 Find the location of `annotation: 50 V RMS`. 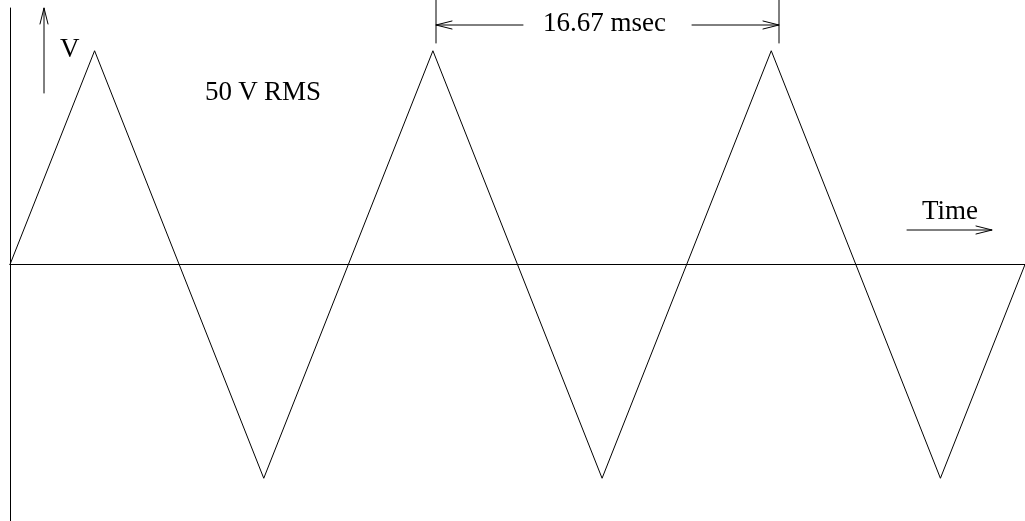

annotation: 50 V RMS is located at coordinates (263, 91).